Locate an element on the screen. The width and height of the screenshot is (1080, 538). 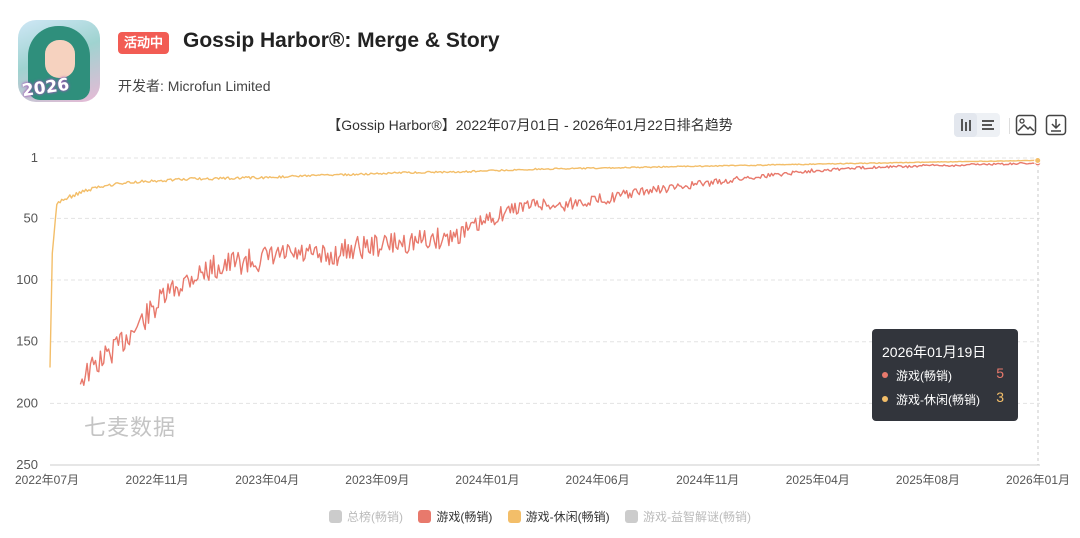
tooltip-label: 游戏(畅销) is located at coordinates (924, 376).